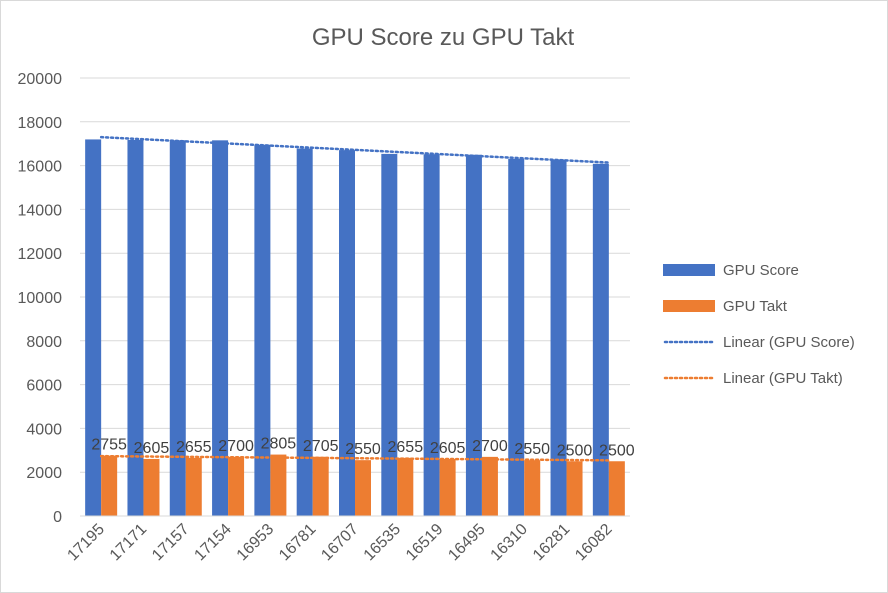 Image resolution: width=888 pixels, height=593 pixels. I want to click on y-tick-label: 18000, so click(40, 123).